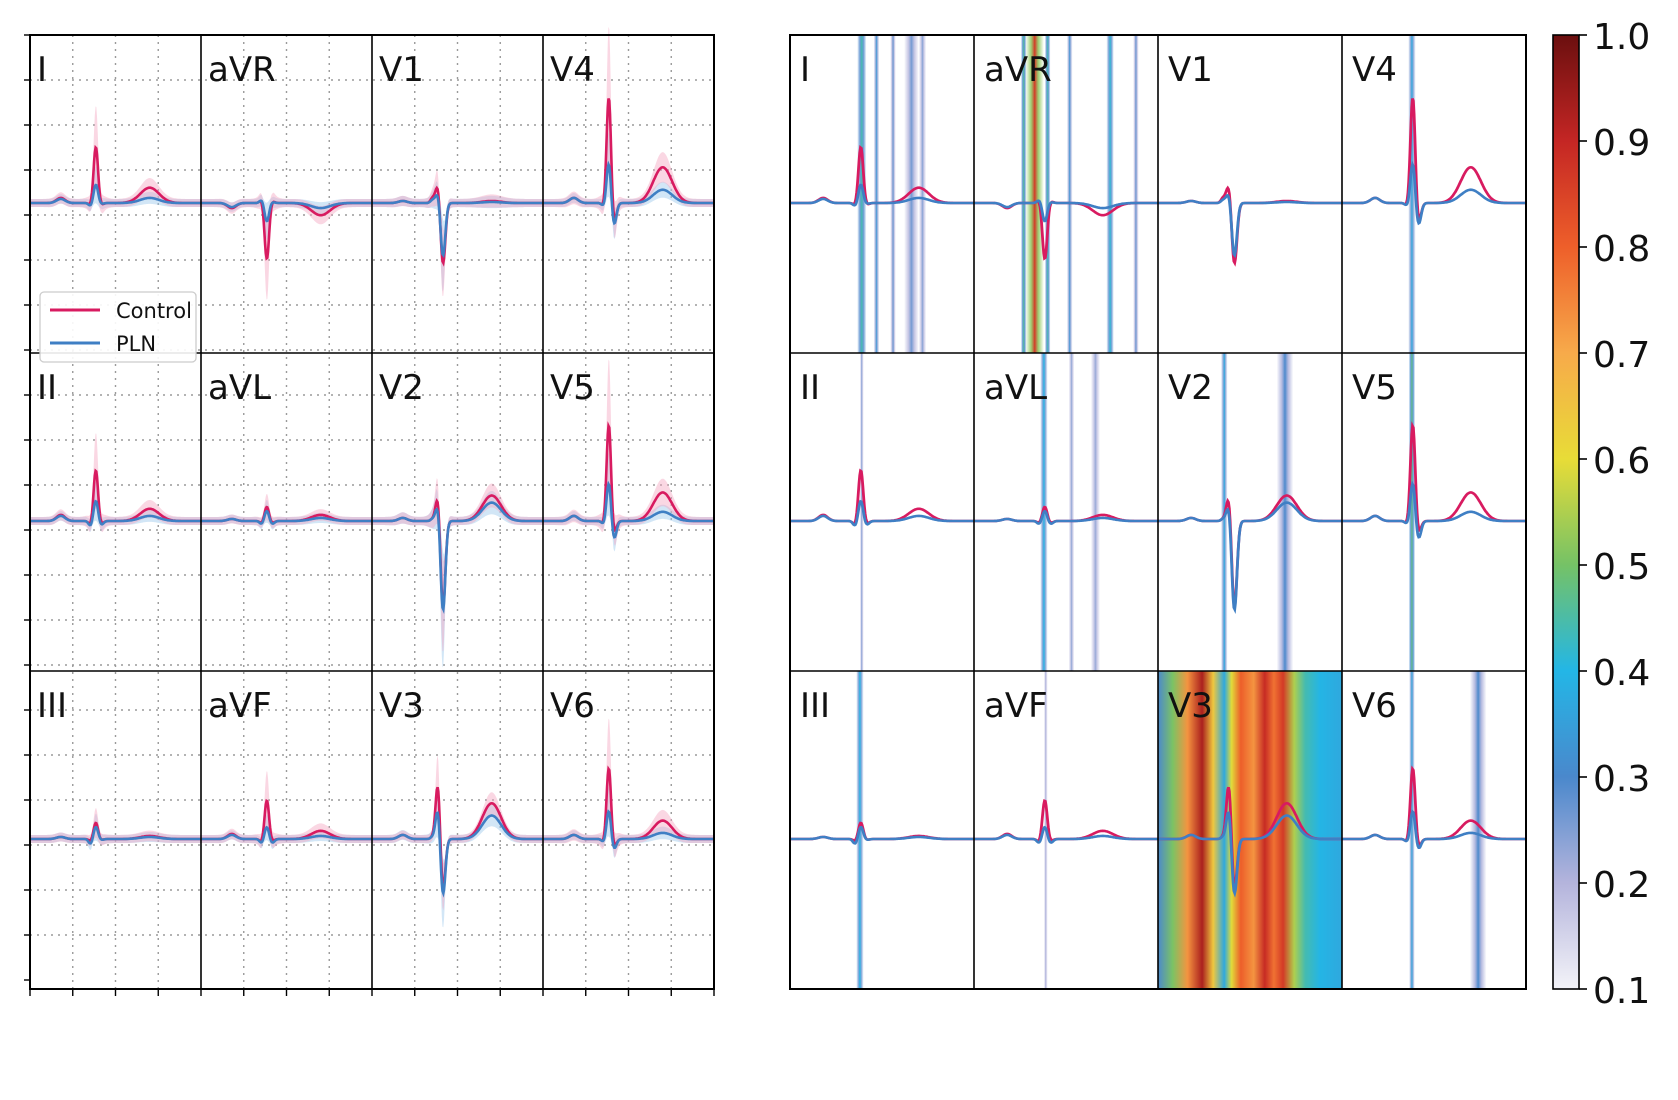 This screenshot has width=1678, height=1100. I want to click on colorbar-tick-label: 0.7, so click(1621, 355).